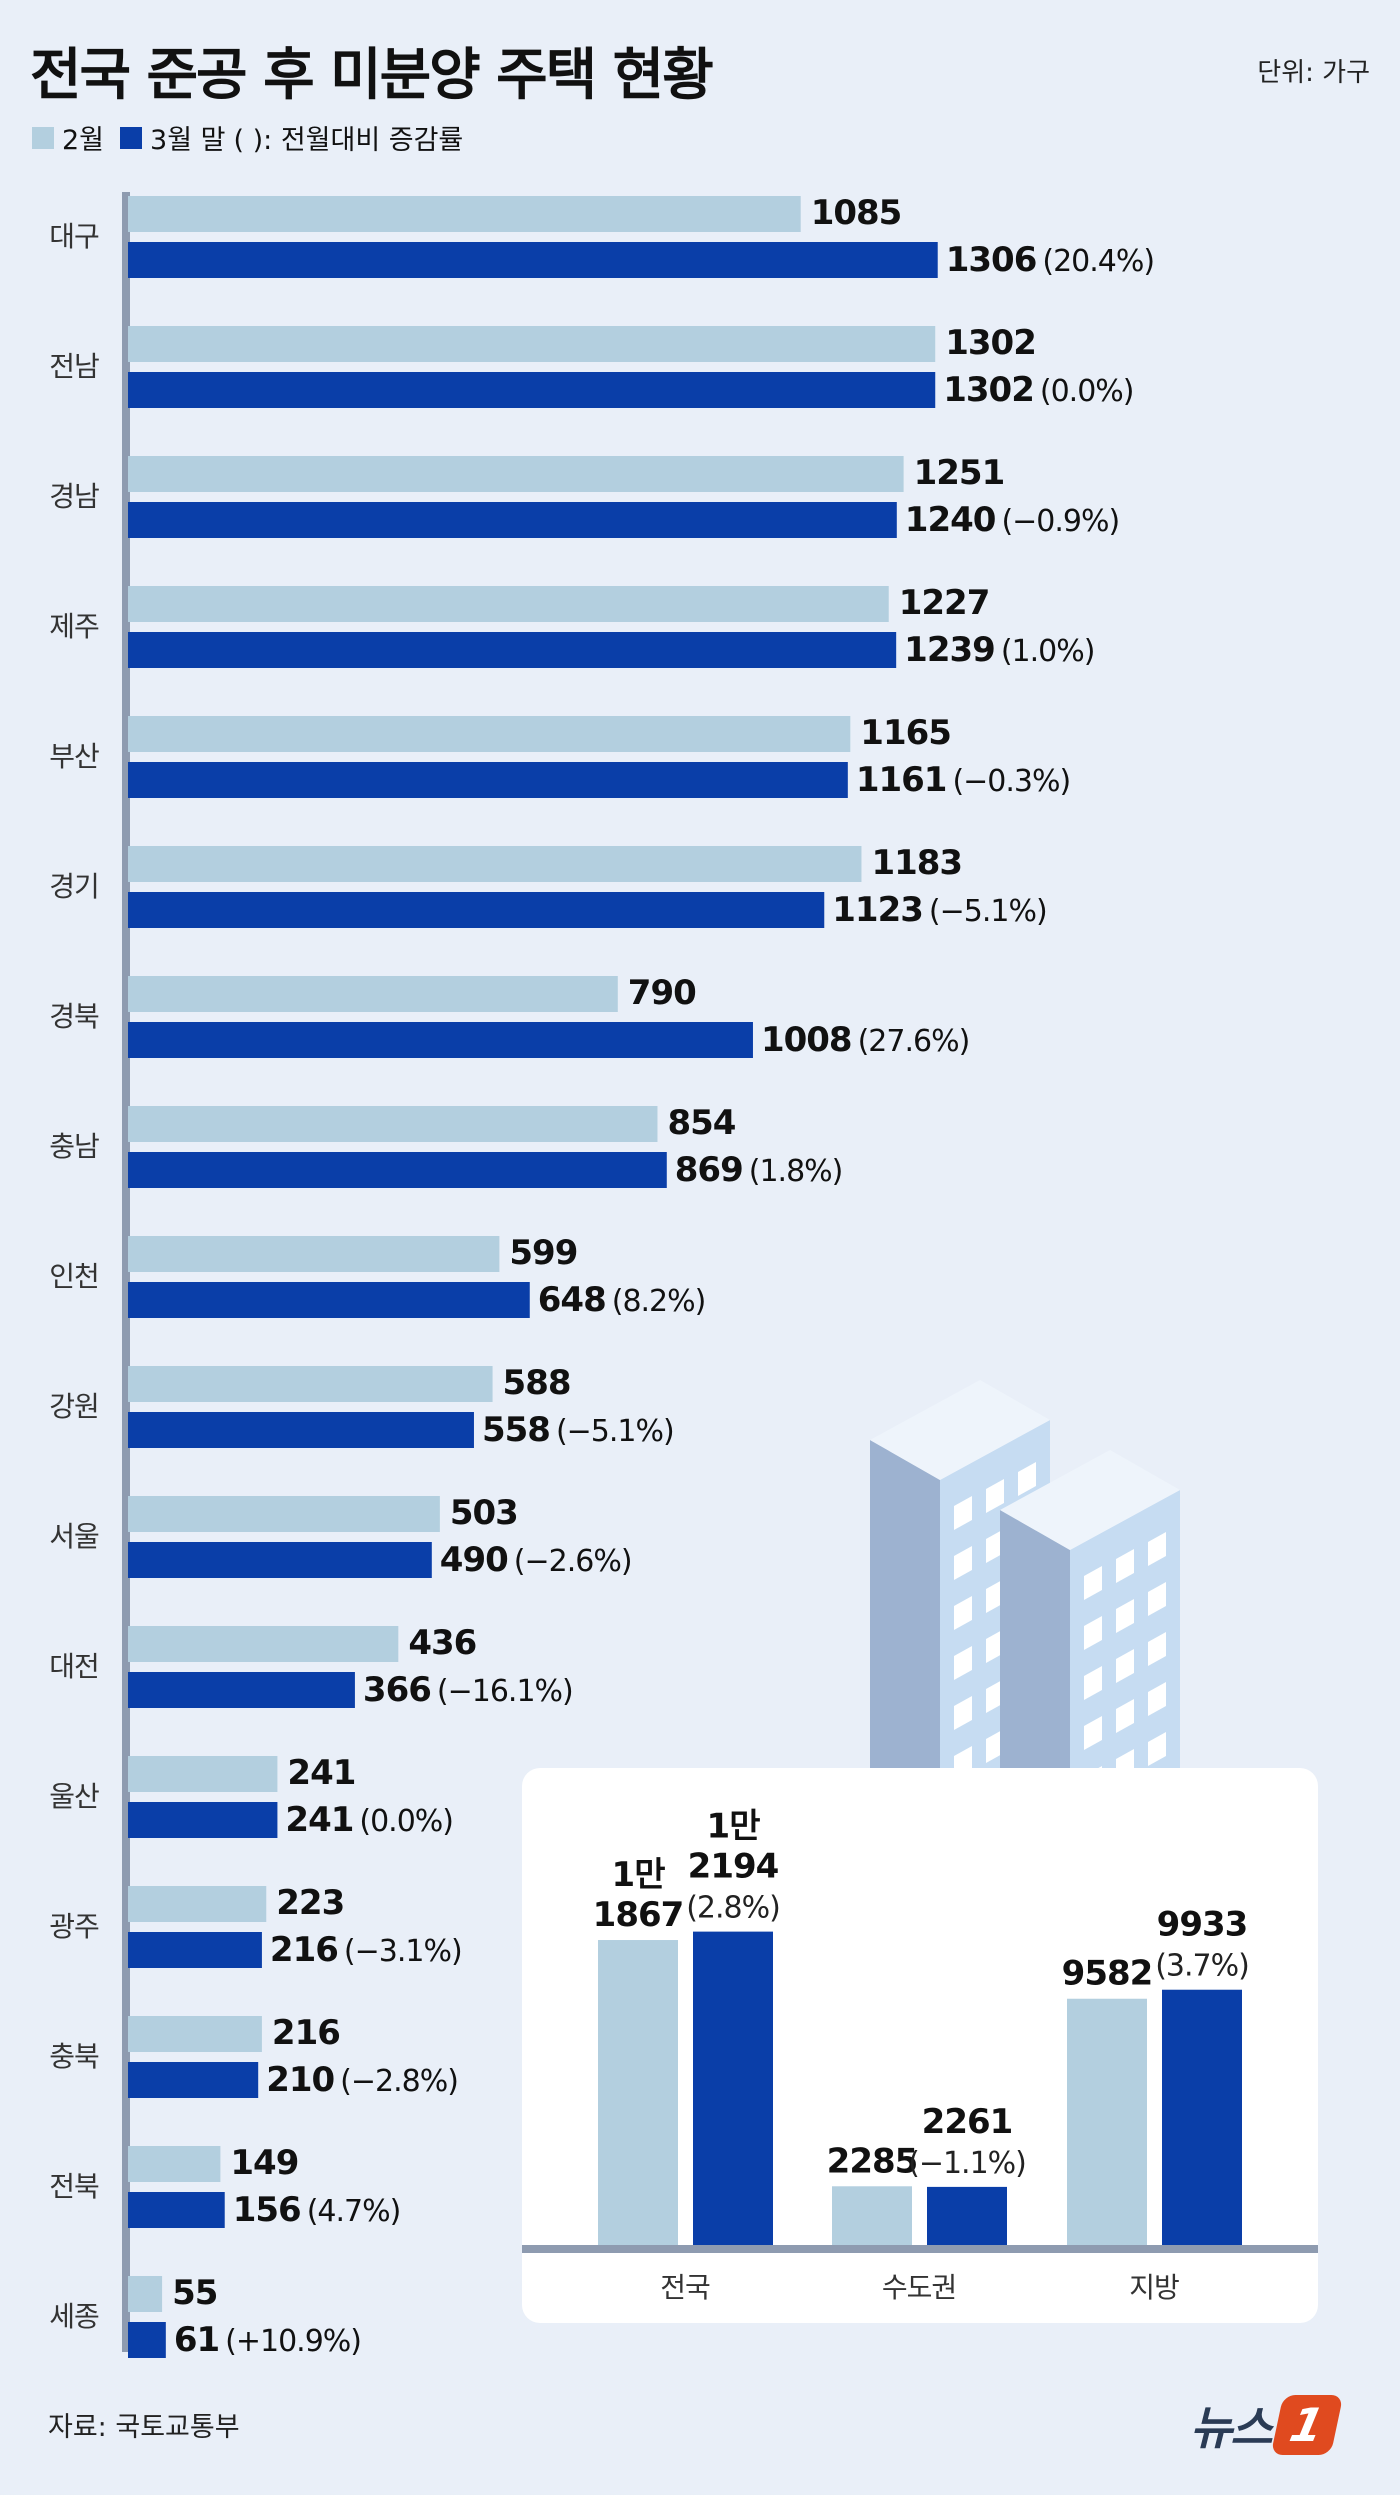  What do you see at coordinates (920, 2249) in the screenshot?
I see `value-axis-line` at bounding box center [920, 2249].